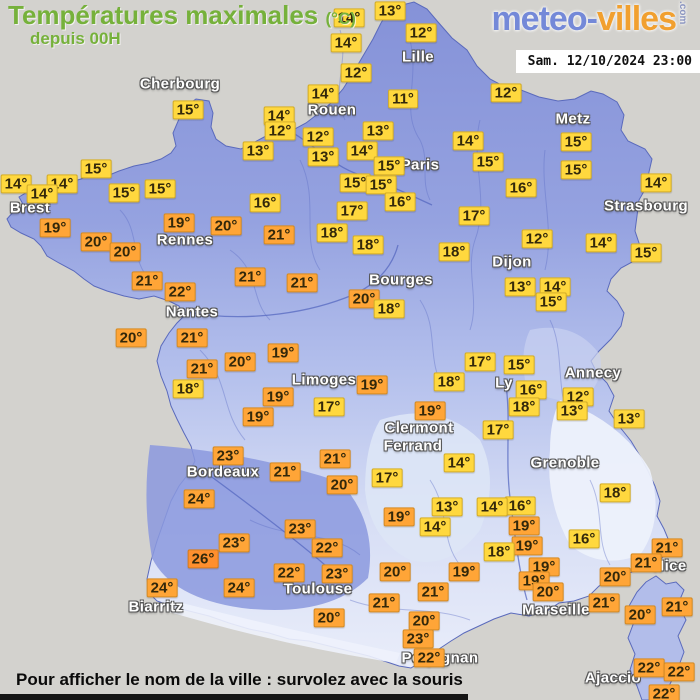 Image resolution: width=700 pixels, height=700 pixels. What do you see at coordinates (403, 99) in the screenshot?
I see `temp-label: 11°` at bounding box center [403, 99].